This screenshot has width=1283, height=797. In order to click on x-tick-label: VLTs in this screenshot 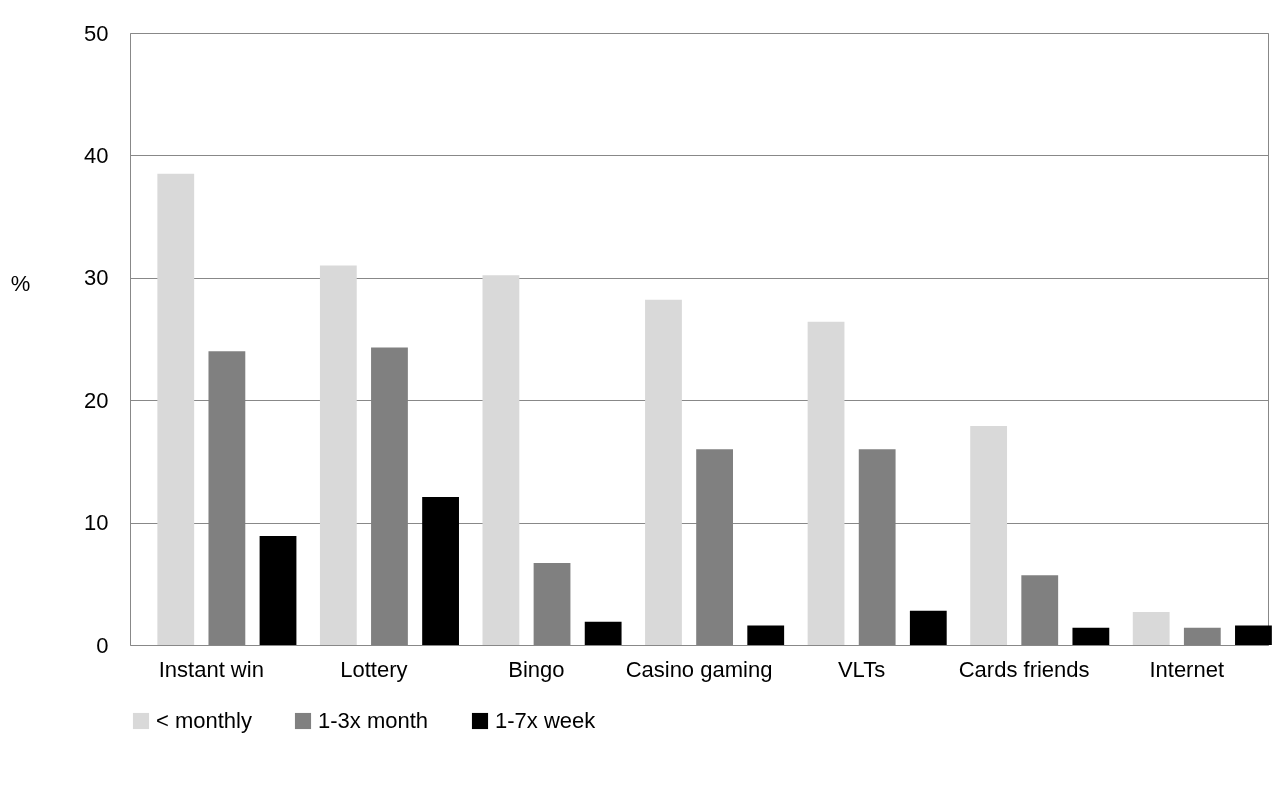, I will do `click(861, 669)`.